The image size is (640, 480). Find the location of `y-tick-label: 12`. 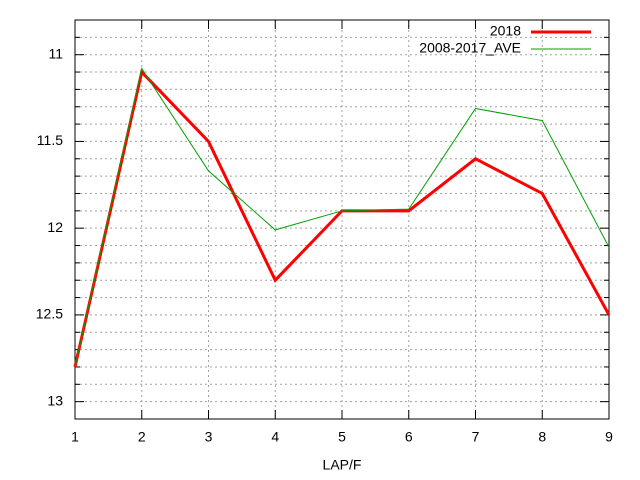

y-tick-label: 12 is located at coordinates (55, 227).